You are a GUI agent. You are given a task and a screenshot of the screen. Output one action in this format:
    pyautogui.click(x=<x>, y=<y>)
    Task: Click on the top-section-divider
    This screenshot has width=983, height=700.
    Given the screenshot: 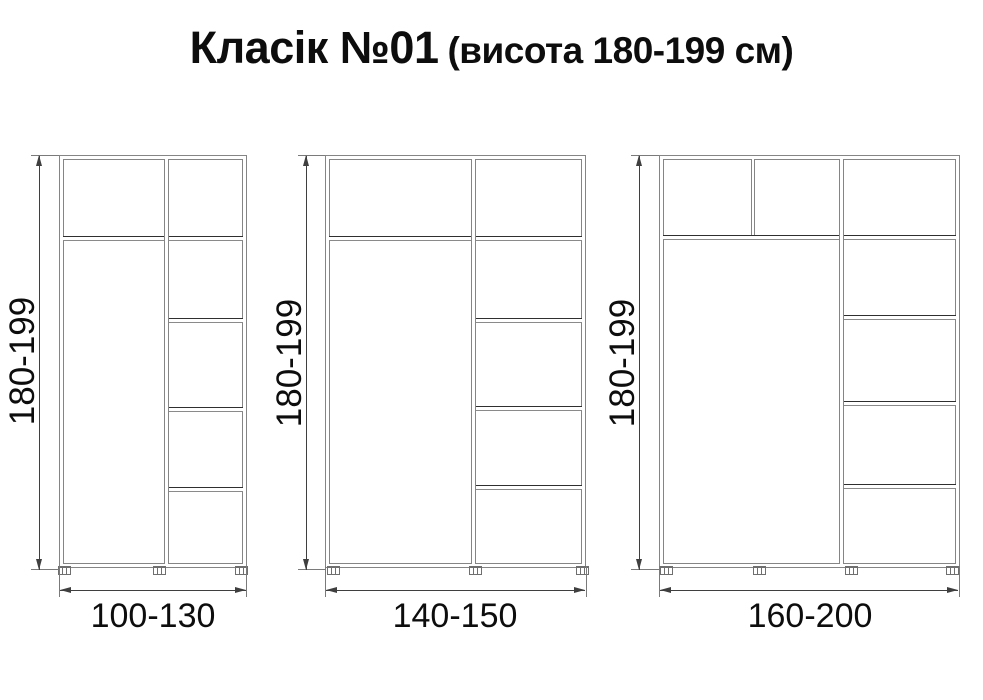 What is the action you would take?
    pyautogui.click(x=753, y=197)
    